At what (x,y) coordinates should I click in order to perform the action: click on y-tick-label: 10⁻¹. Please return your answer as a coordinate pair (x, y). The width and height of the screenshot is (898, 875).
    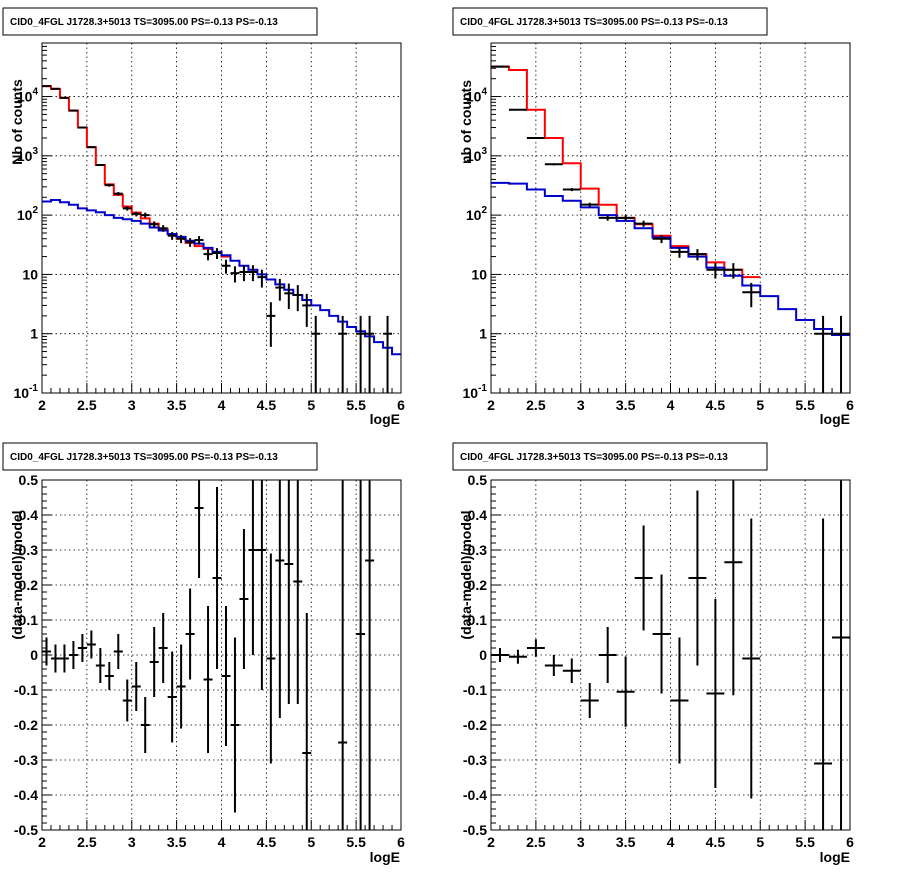
    Looking at the image, I should click on (26, 392).